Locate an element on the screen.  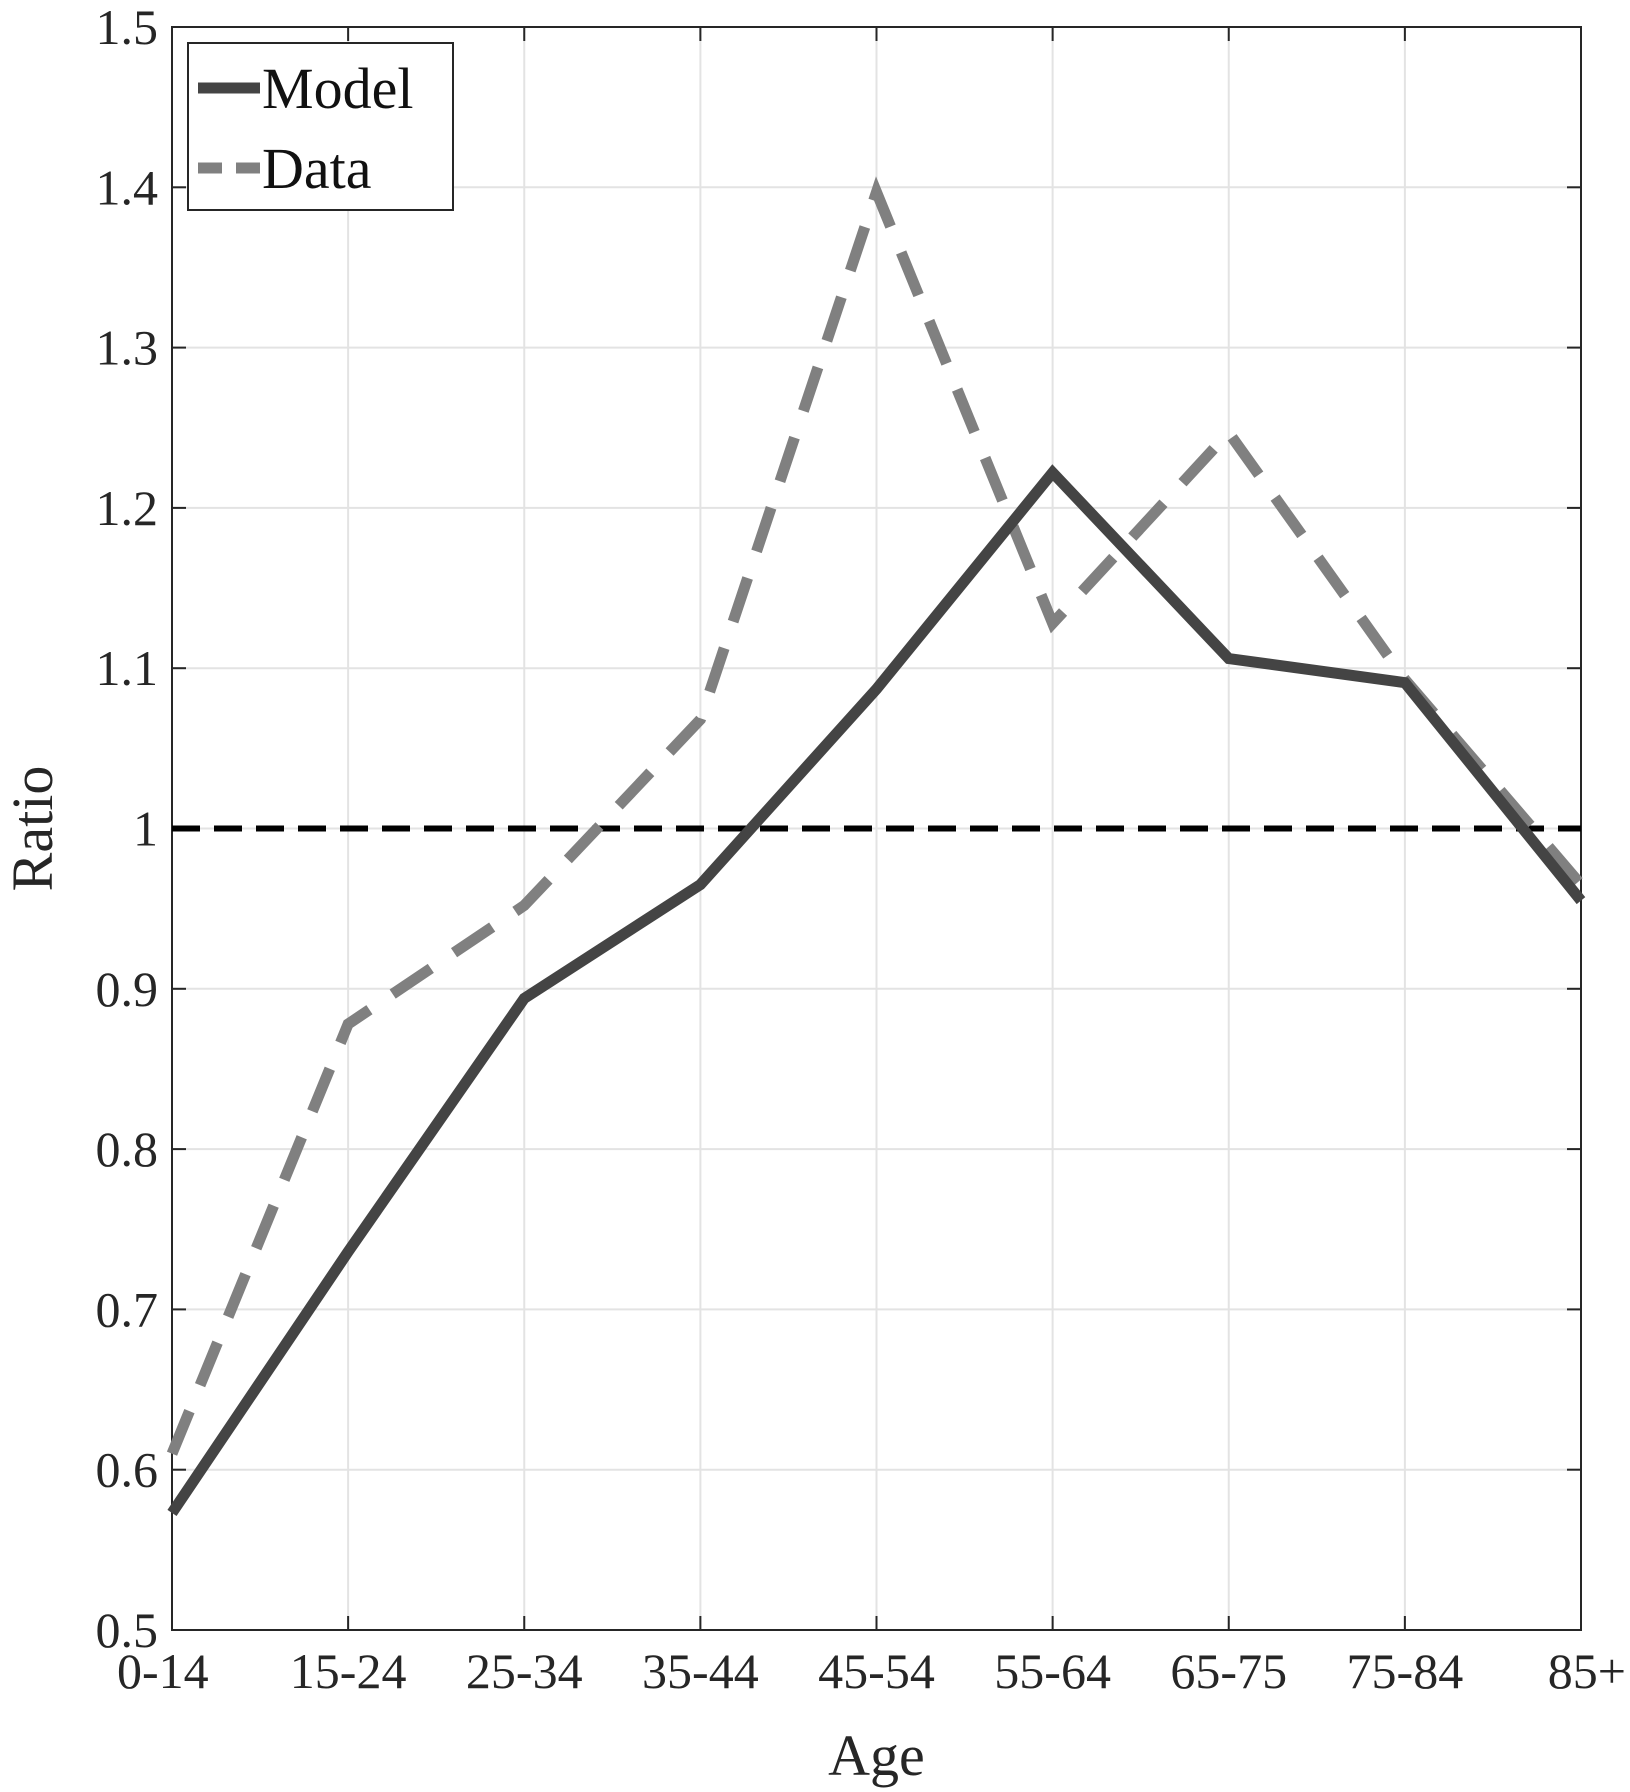
x-tick-label: 75-84 is located at coordinates (1405, 1671).